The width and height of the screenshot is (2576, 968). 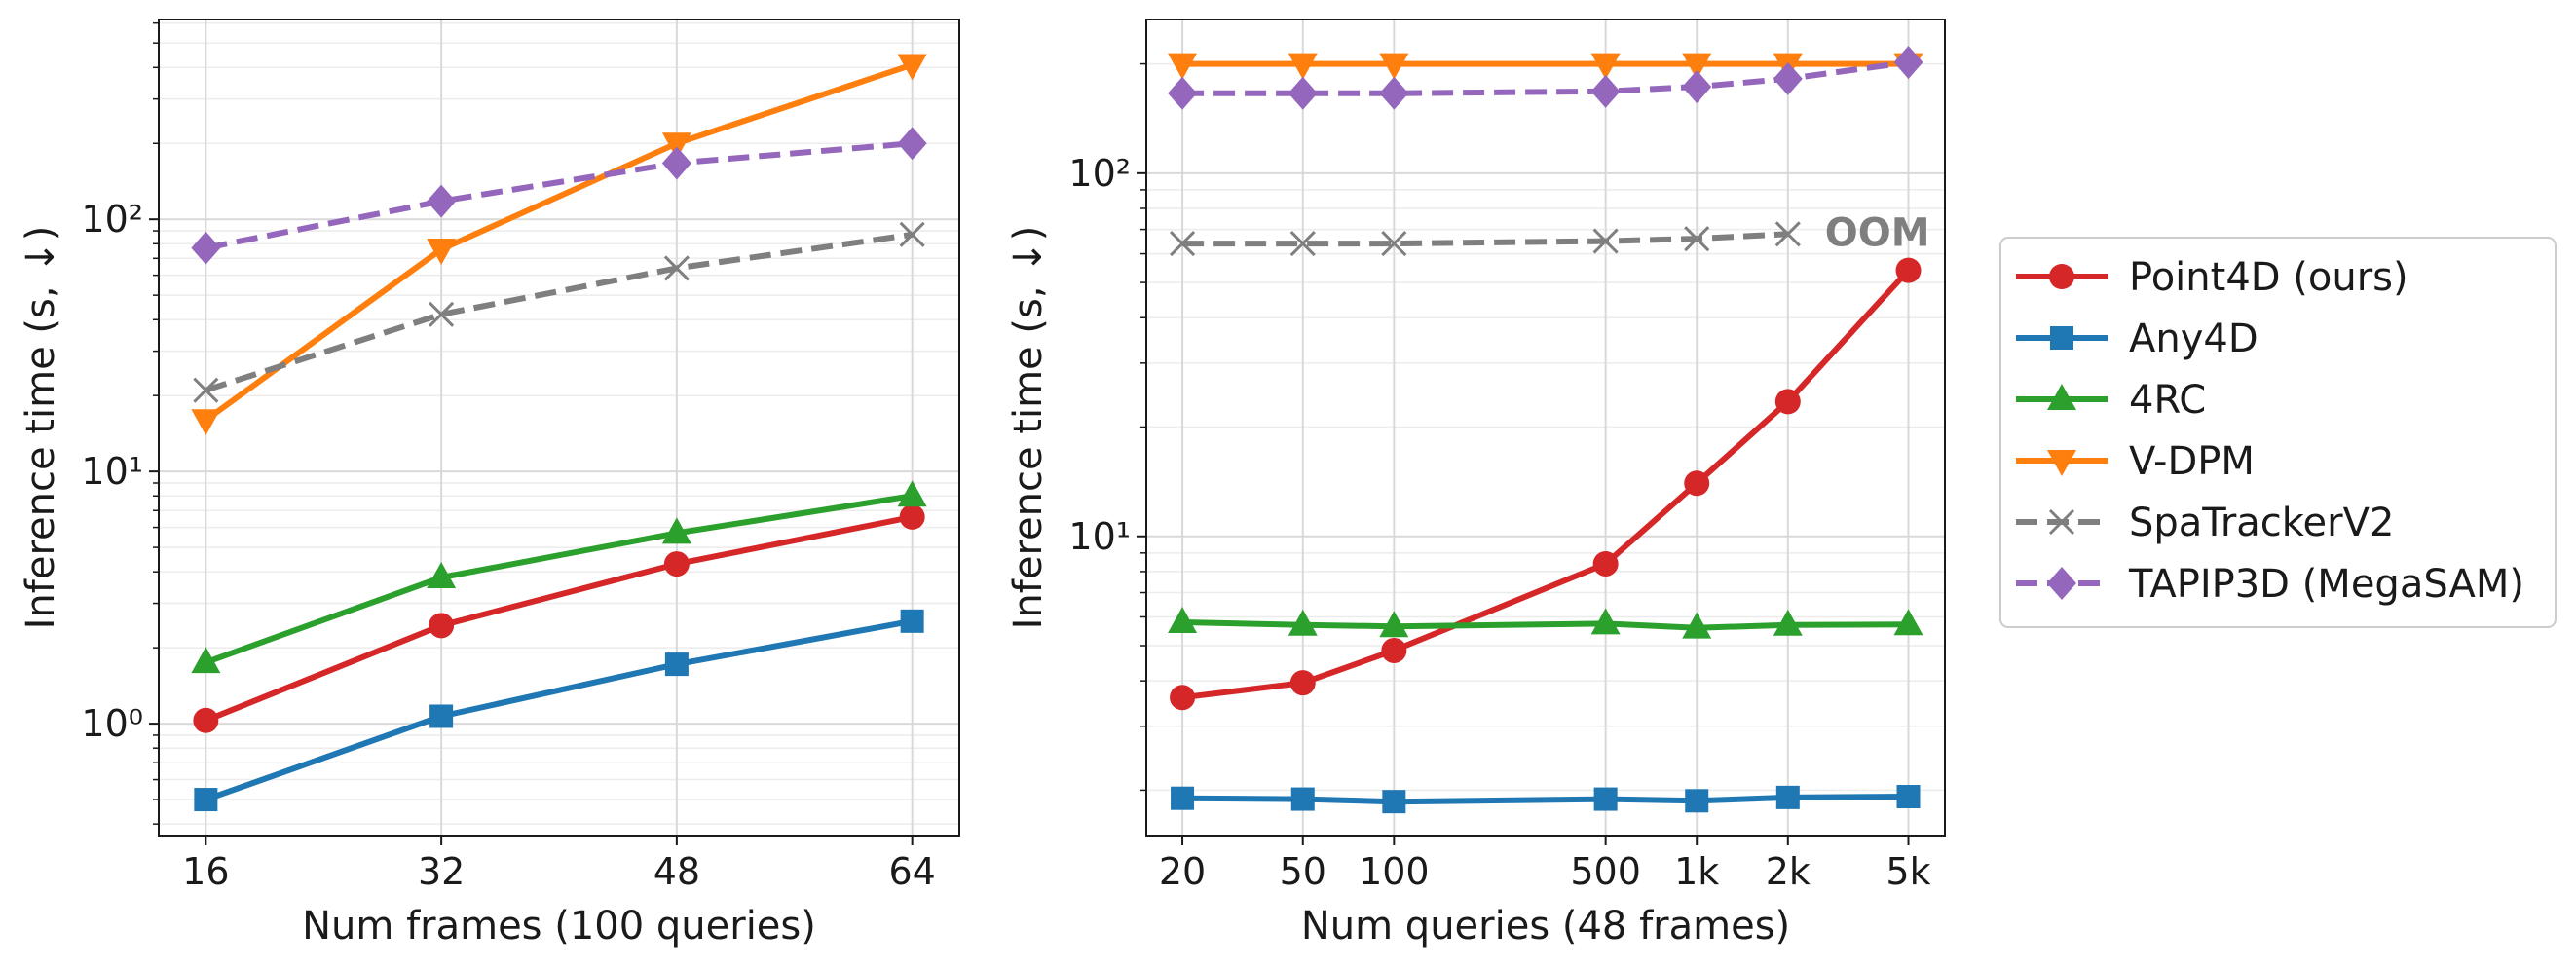 I want to click on legend-item: Point4D (ours), so click(x=2212, y=278).